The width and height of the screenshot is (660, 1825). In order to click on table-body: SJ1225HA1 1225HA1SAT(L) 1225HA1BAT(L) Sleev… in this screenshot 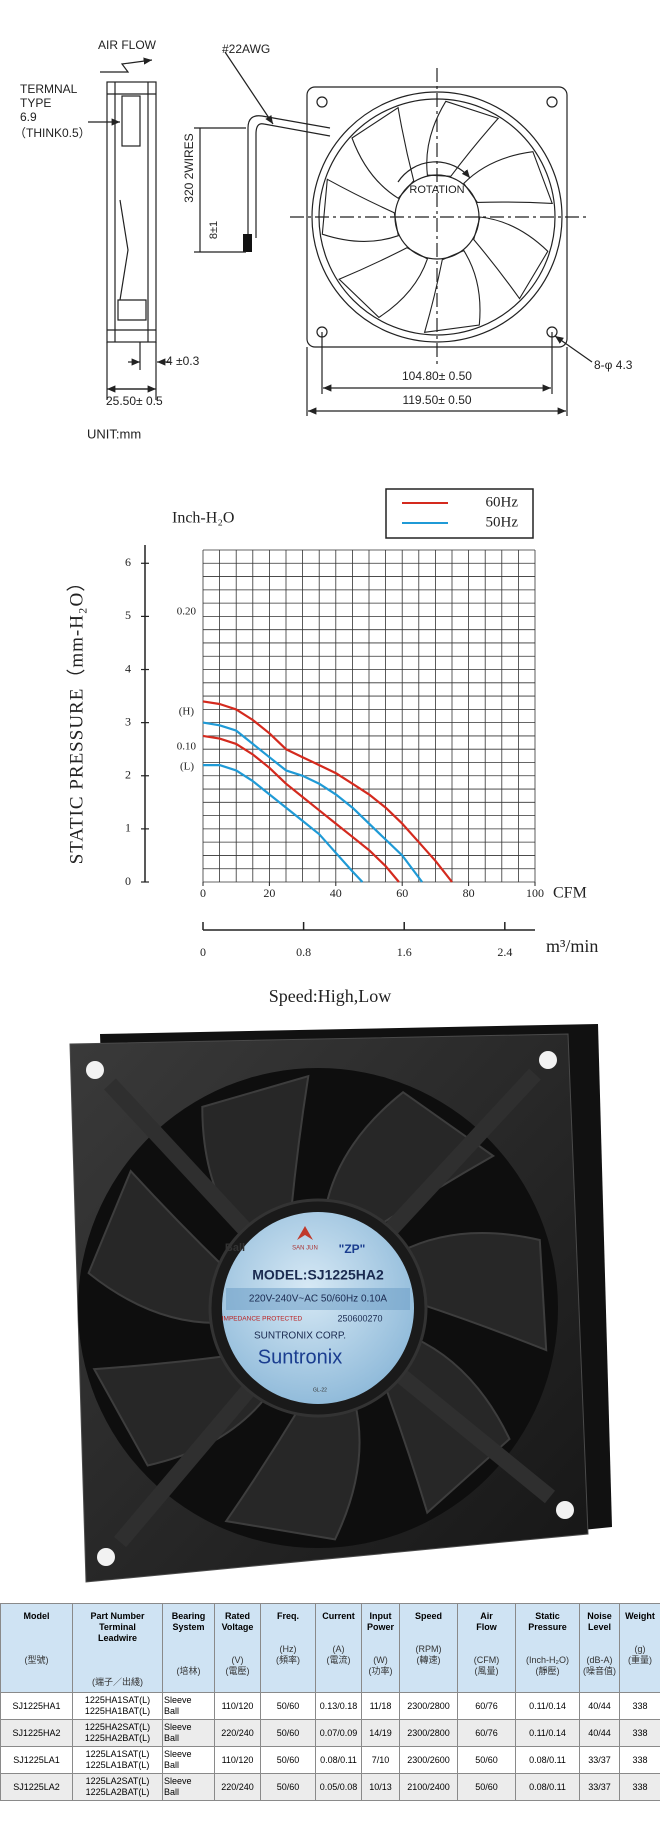, I will do `click(330, 1746)`.